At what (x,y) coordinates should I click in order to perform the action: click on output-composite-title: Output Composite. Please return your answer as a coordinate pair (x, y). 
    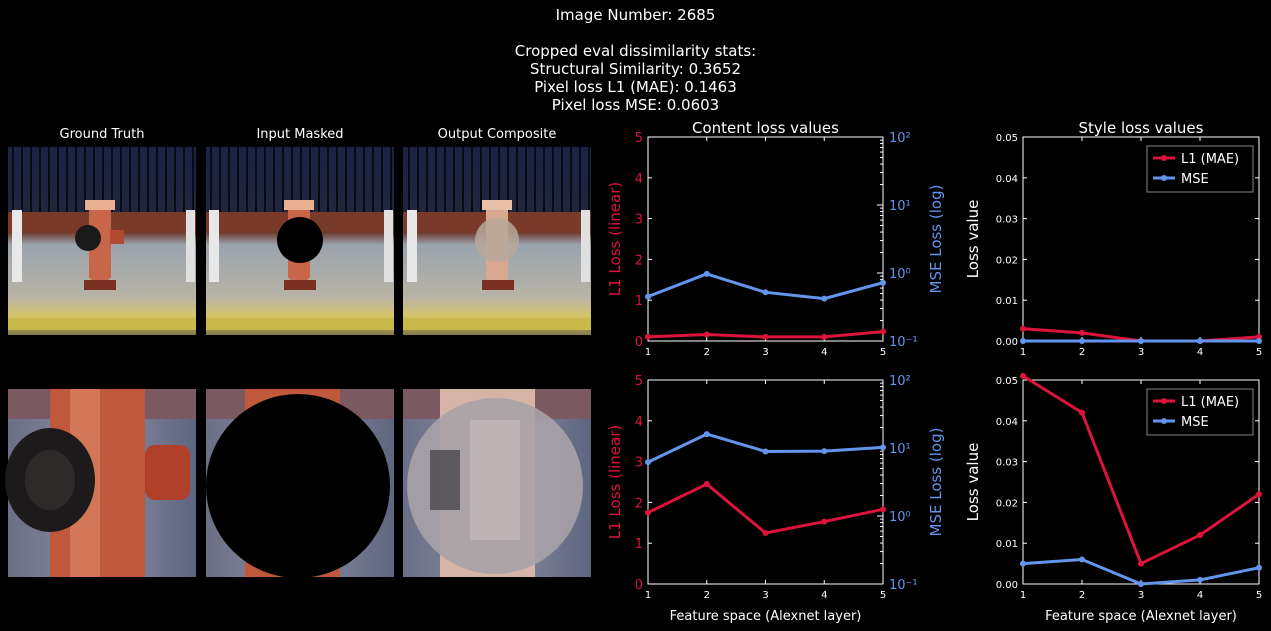
    Looking at the image, I should click on (497, 134).